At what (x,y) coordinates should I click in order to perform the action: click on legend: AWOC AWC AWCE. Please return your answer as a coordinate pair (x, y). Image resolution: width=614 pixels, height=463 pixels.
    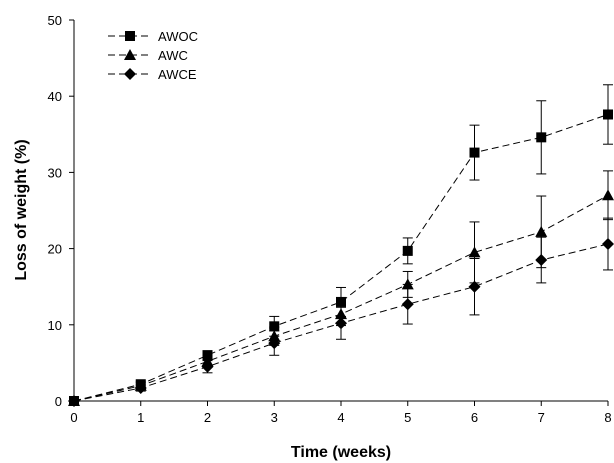
    Looking at the image, I should click on (153, 55).